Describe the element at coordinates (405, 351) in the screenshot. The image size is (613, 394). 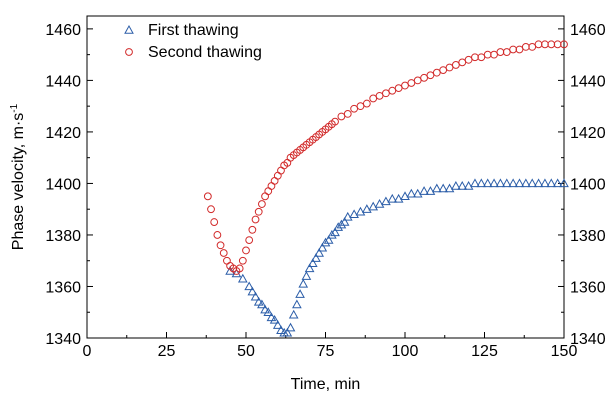
I see `x-tick-label: 100` at that location.